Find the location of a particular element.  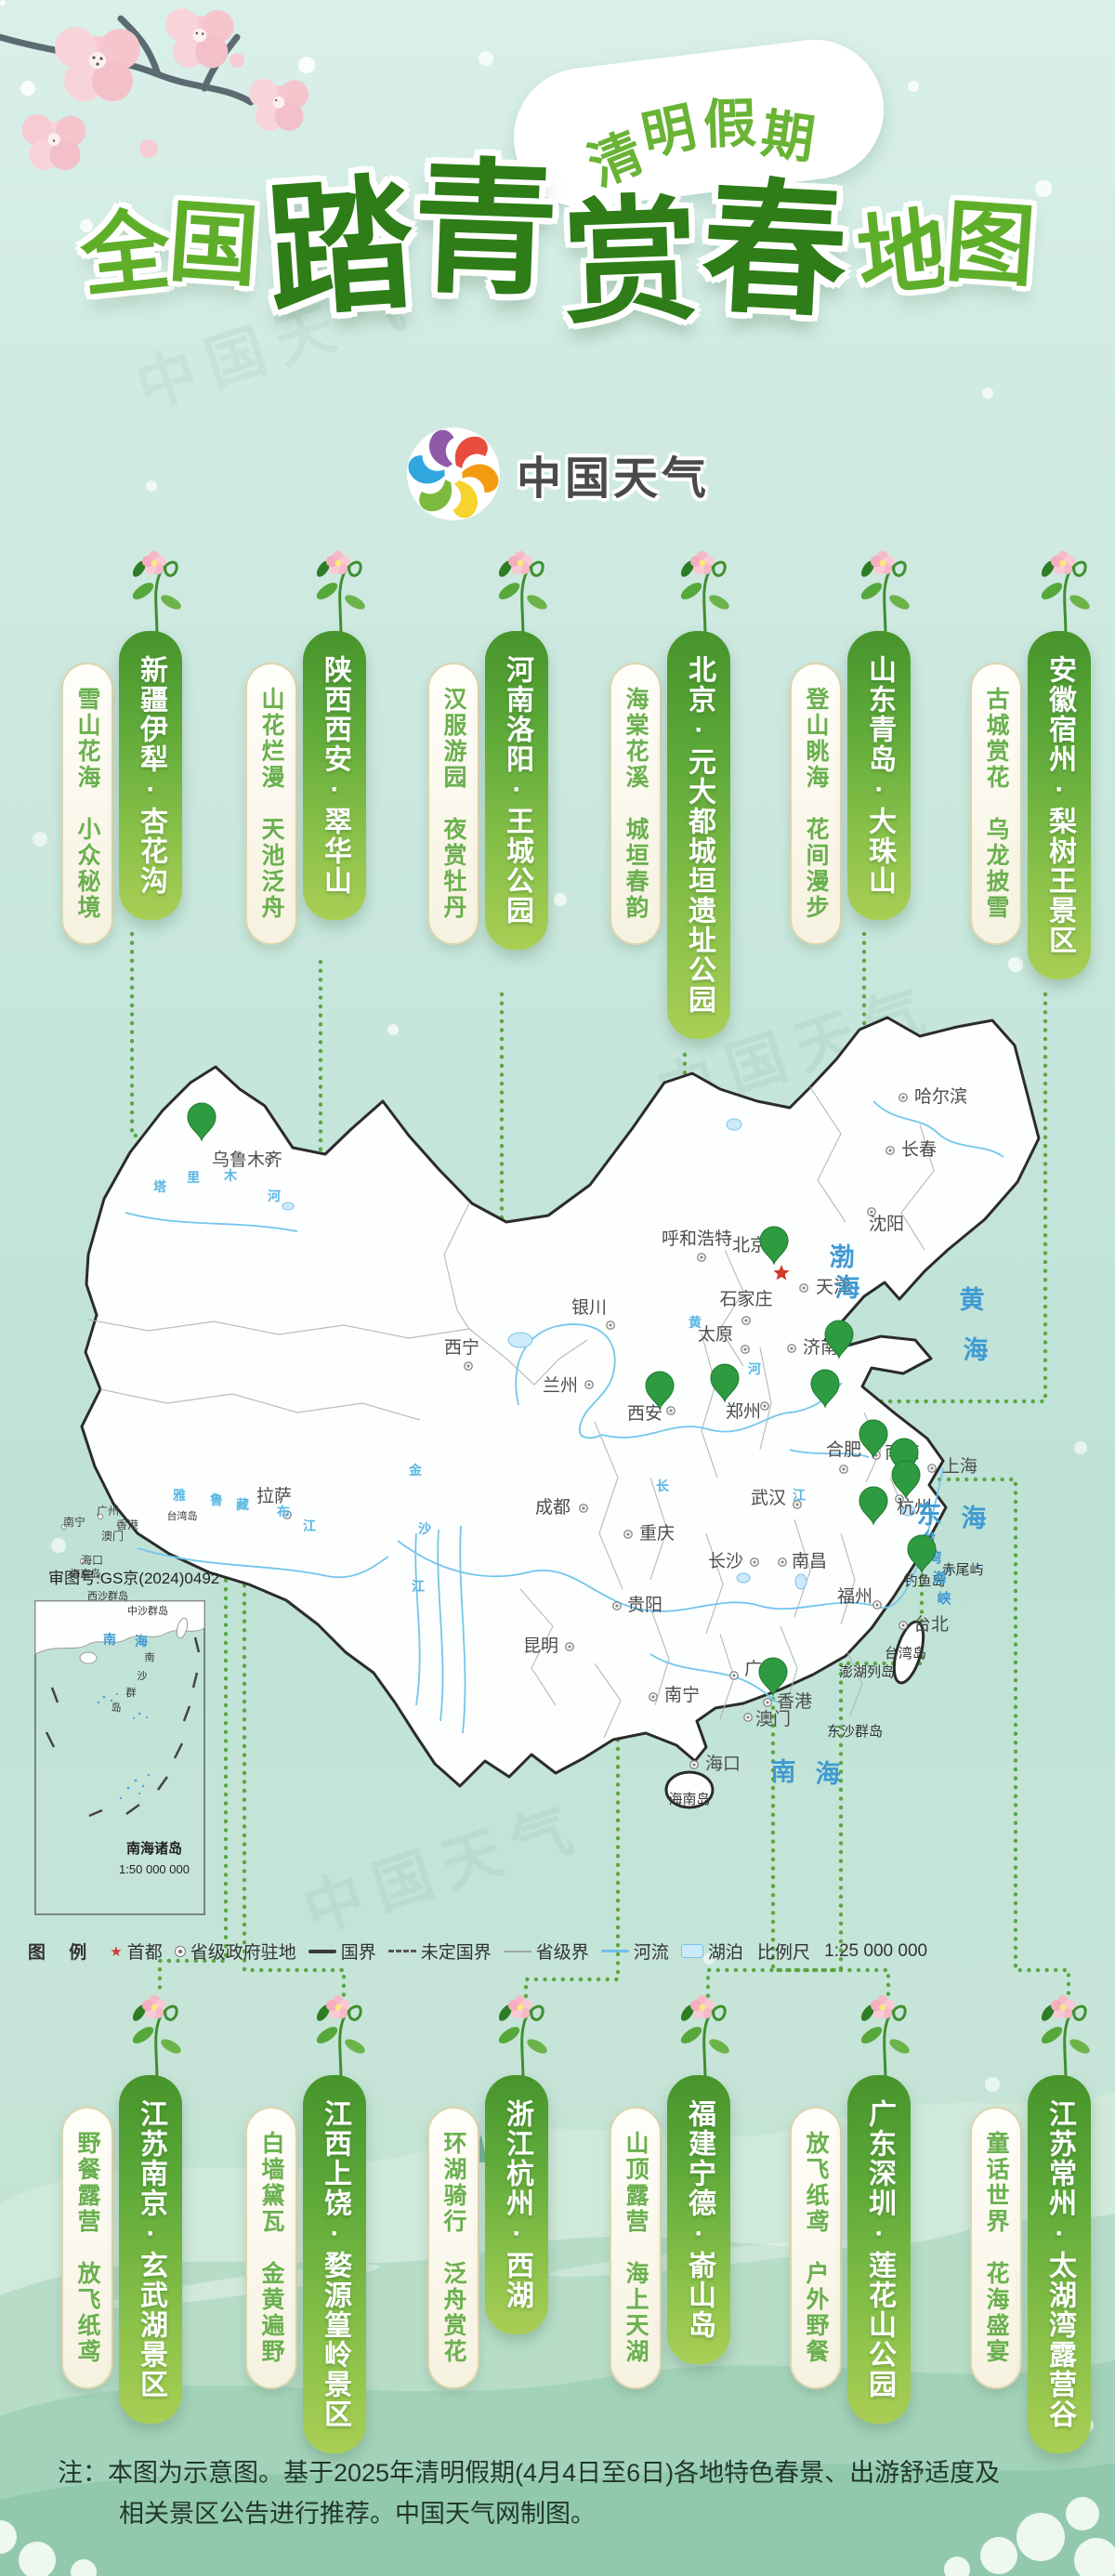

scenic-card: 雪山花海 小众秘境 新疆伊犁·杏花沟 is located at coordinates (131, 747).